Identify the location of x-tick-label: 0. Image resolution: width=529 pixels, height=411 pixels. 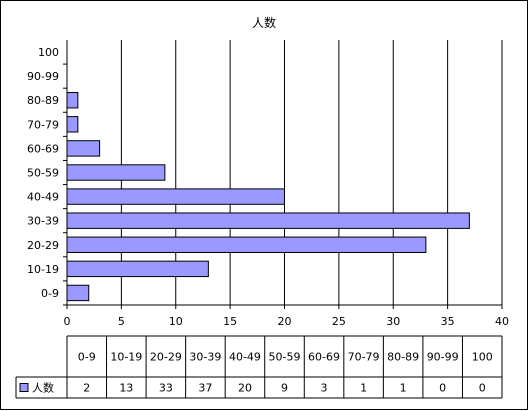
(67, 321).